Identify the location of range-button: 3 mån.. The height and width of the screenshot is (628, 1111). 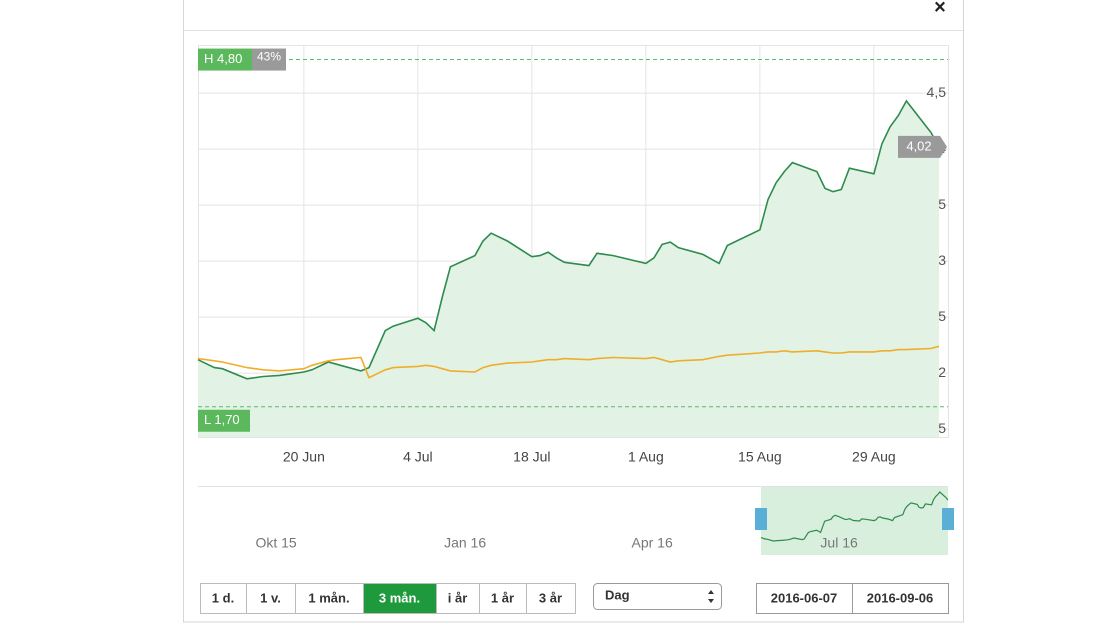
(400, 598).